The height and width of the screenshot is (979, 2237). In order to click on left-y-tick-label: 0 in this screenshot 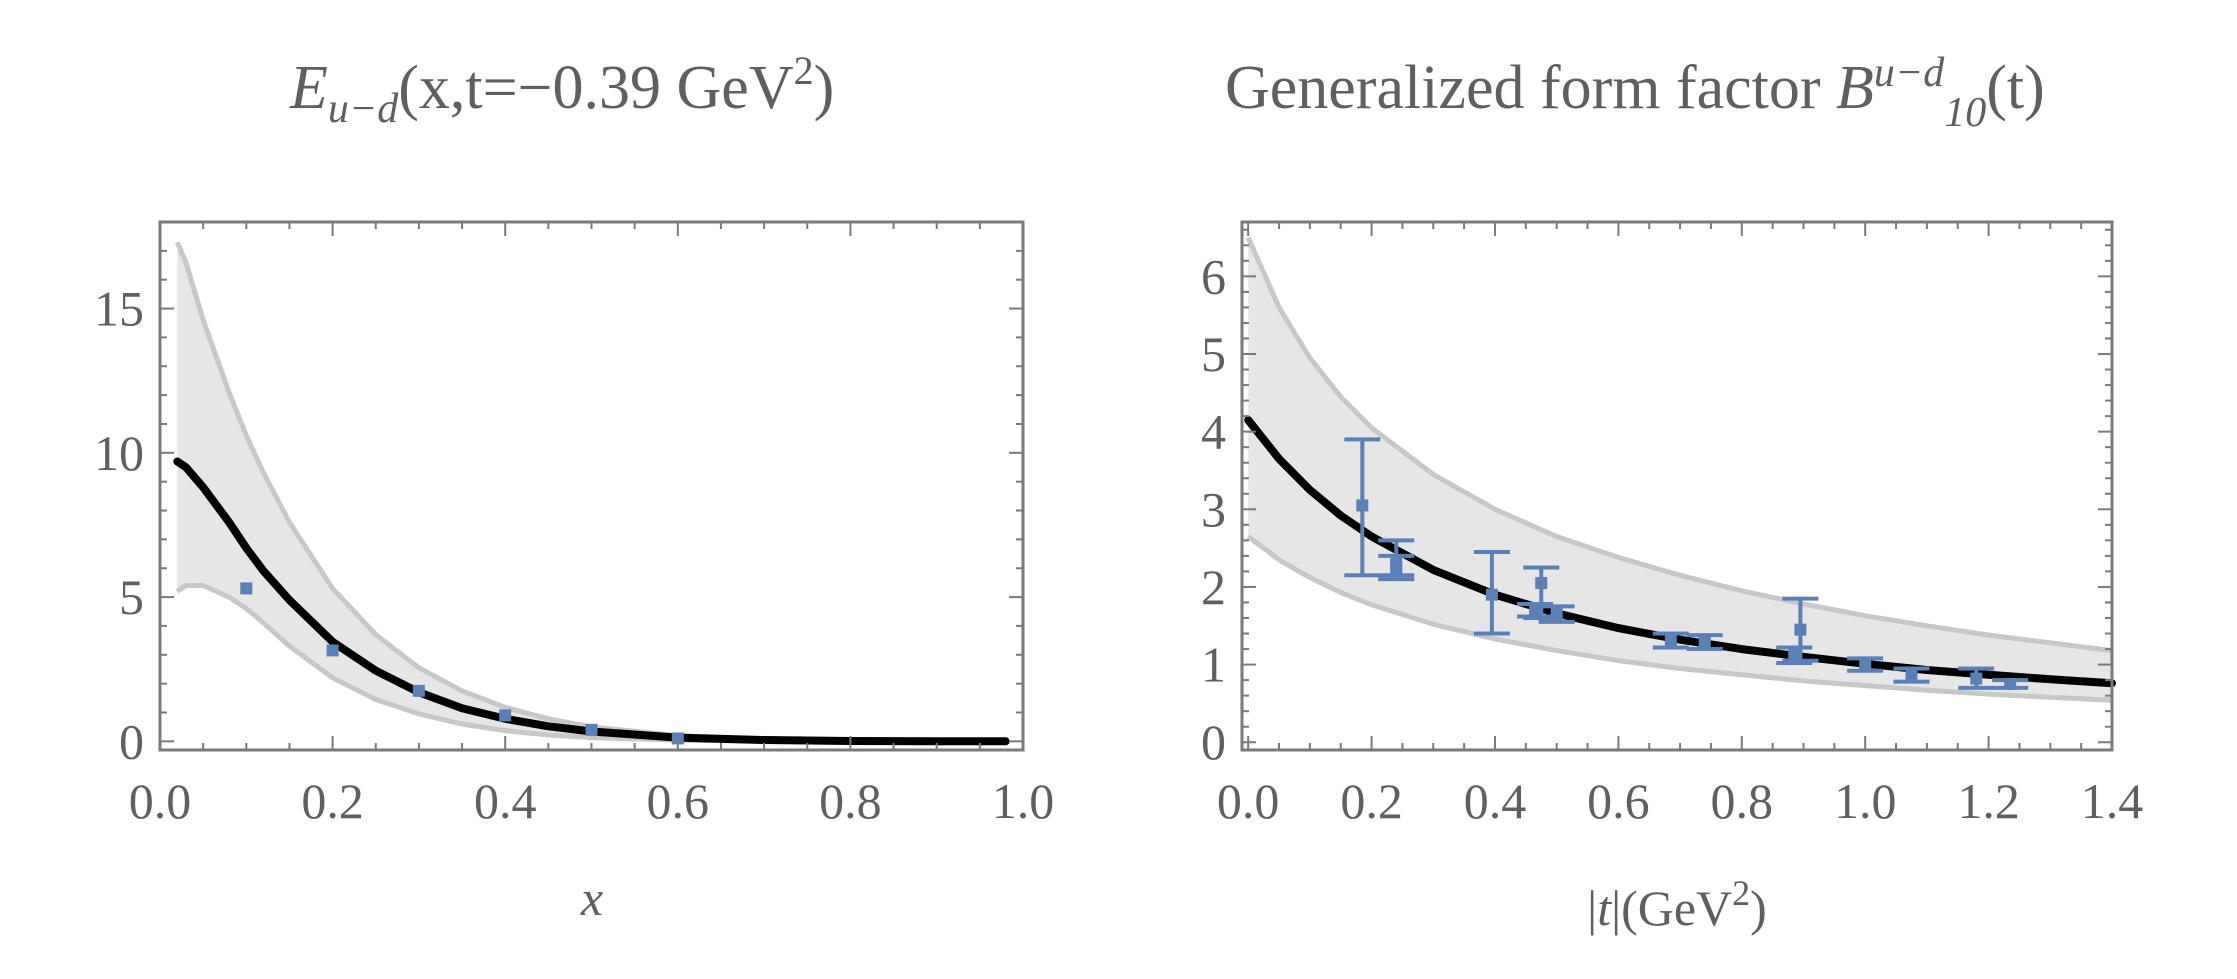, I will do `click(131, 741)`.